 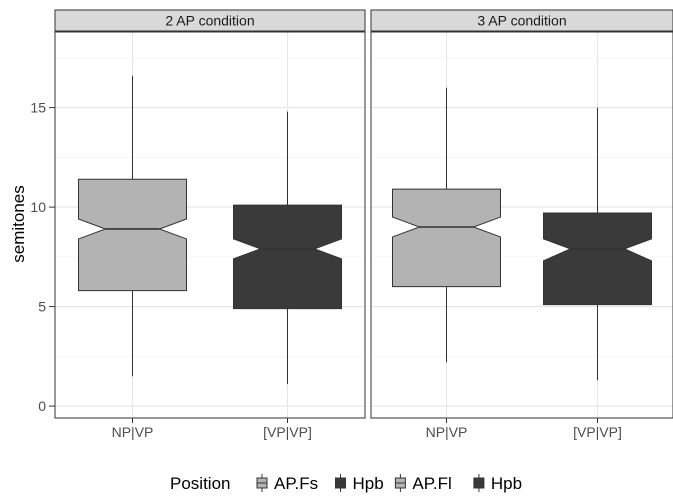 What do you see at coordinates (200, 483) in the screenshot?
I see `legend-title: Position` at bounding box center [200, 483].